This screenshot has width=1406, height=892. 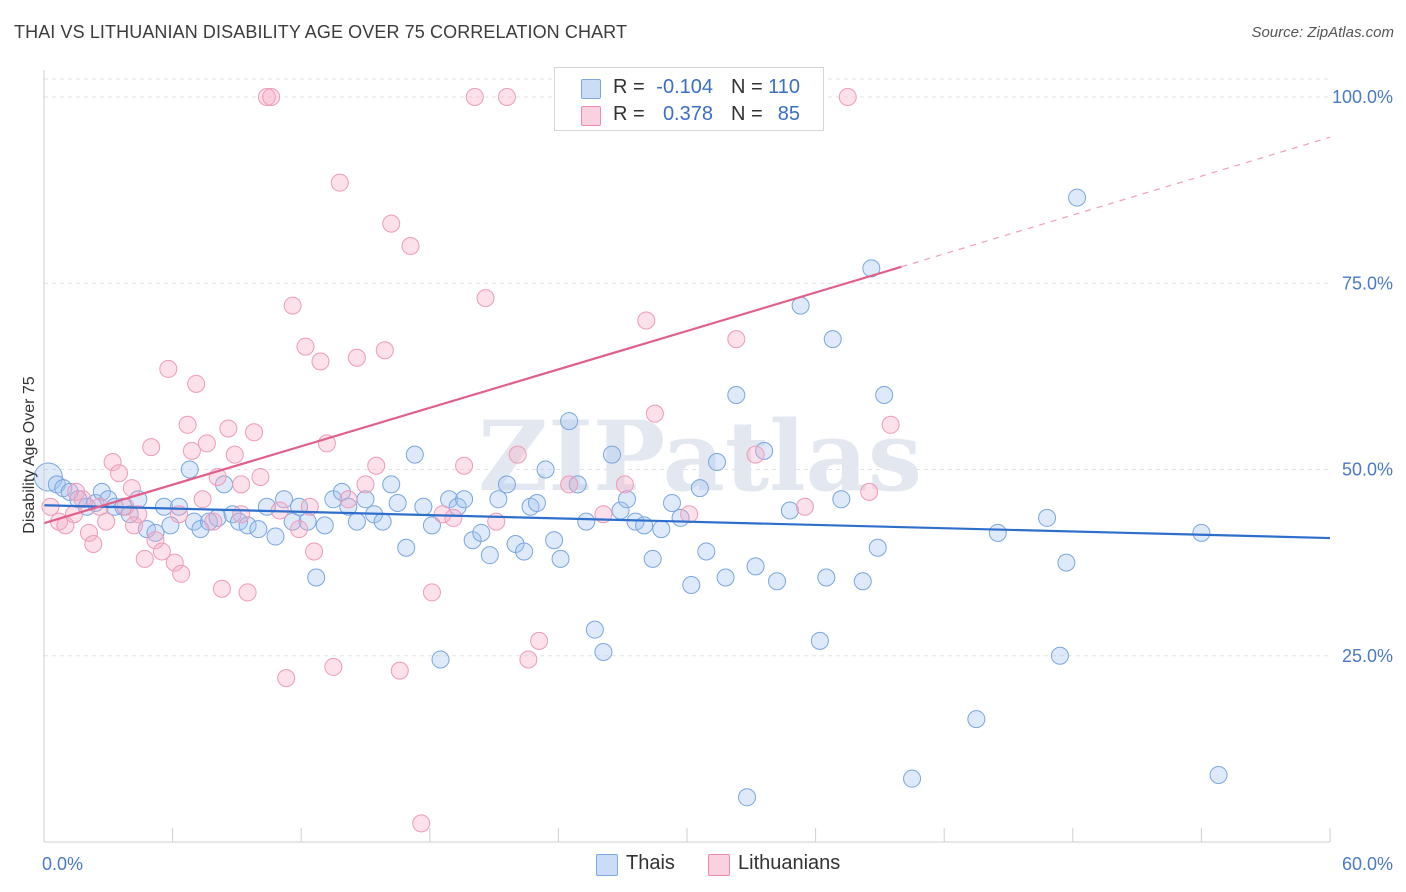 I want to click on trend-line-thais, so click(x=687, y=522).